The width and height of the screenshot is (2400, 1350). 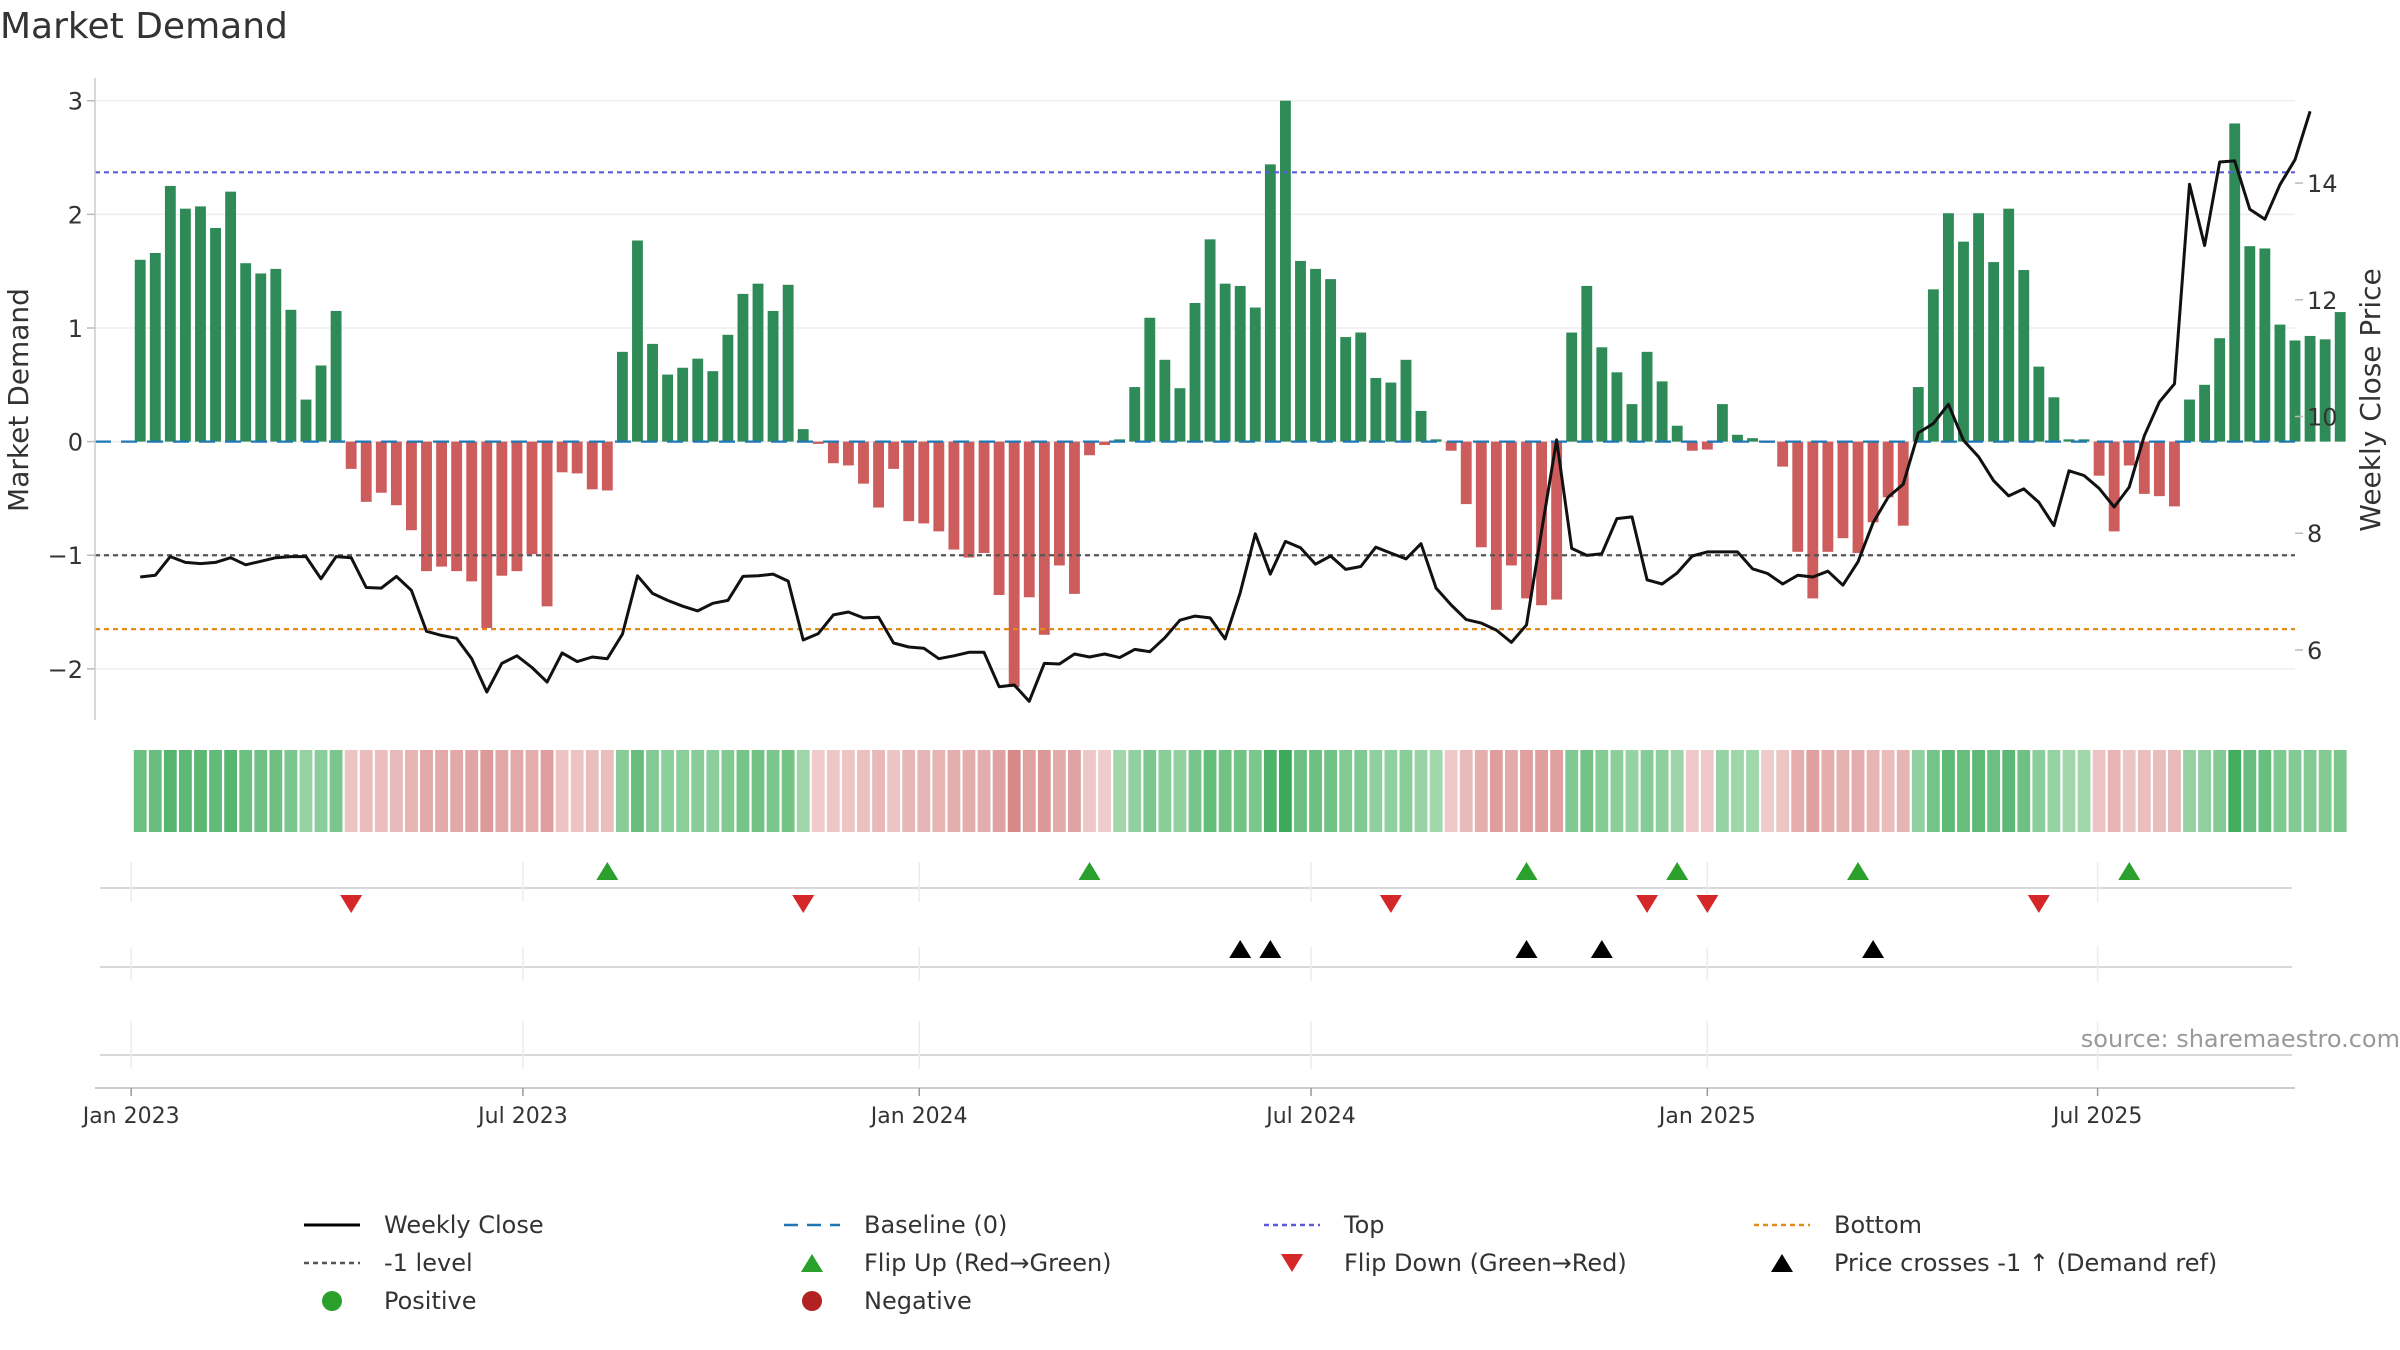 What do you see at coordinates (1707, 904) in the screenshot?
I see `flip-down-marker` at bounding box center [1707, 904].